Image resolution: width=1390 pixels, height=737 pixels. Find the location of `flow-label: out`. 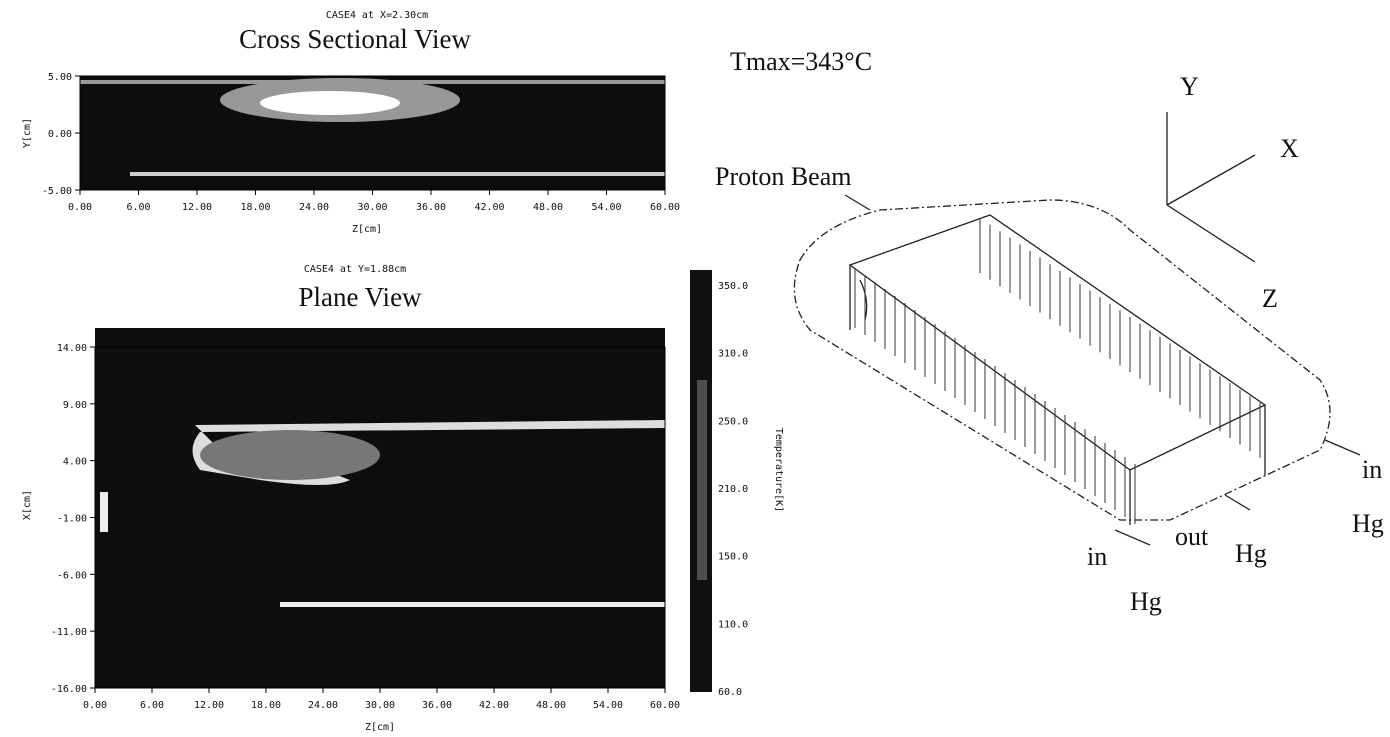

flow-label: out is located at coordinates (1192, 536).